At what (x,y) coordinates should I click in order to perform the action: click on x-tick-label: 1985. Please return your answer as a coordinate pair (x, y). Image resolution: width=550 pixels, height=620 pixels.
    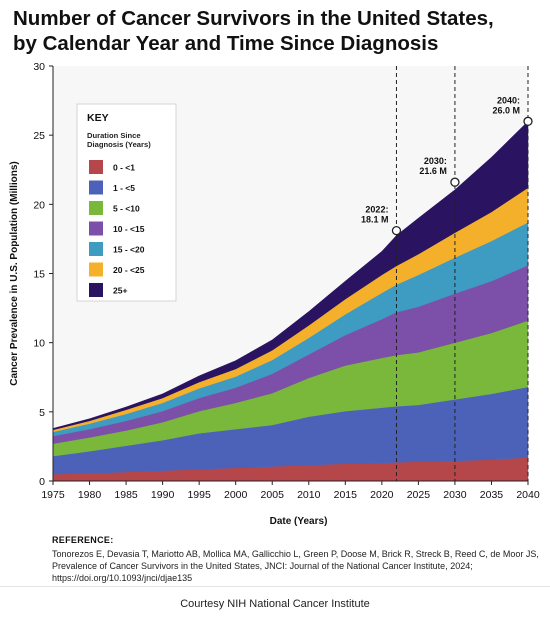
    Looking at the image, I should click on (126, 495).